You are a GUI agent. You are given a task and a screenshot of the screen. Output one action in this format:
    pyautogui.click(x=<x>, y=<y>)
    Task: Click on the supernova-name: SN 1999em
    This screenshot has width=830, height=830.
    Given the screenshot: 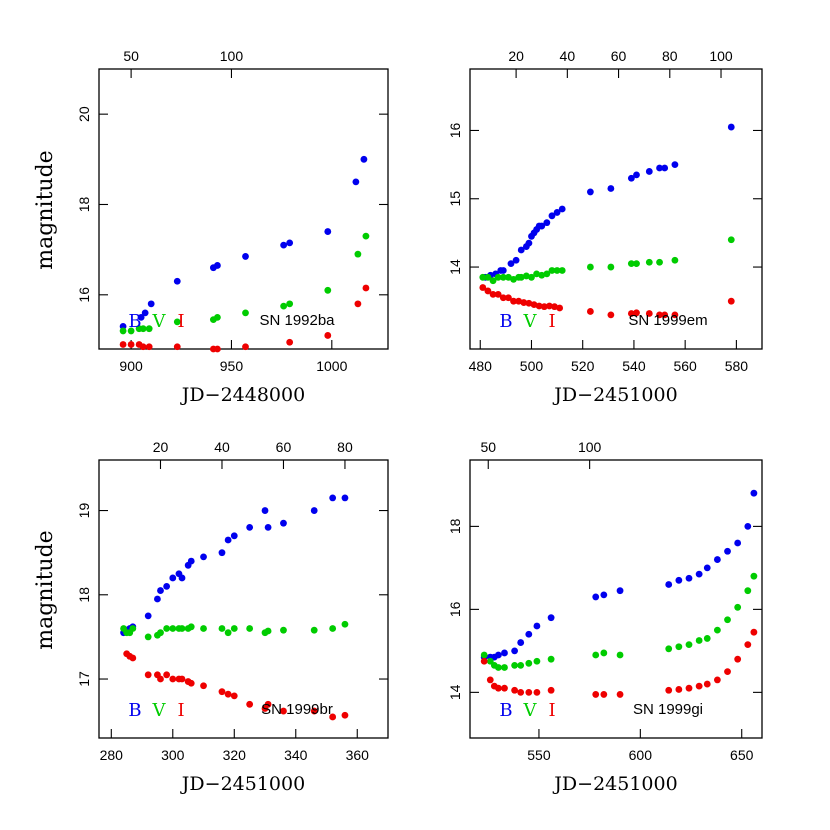 What is the action you would take?
    pyautogui.click(x=667, y=320)
    